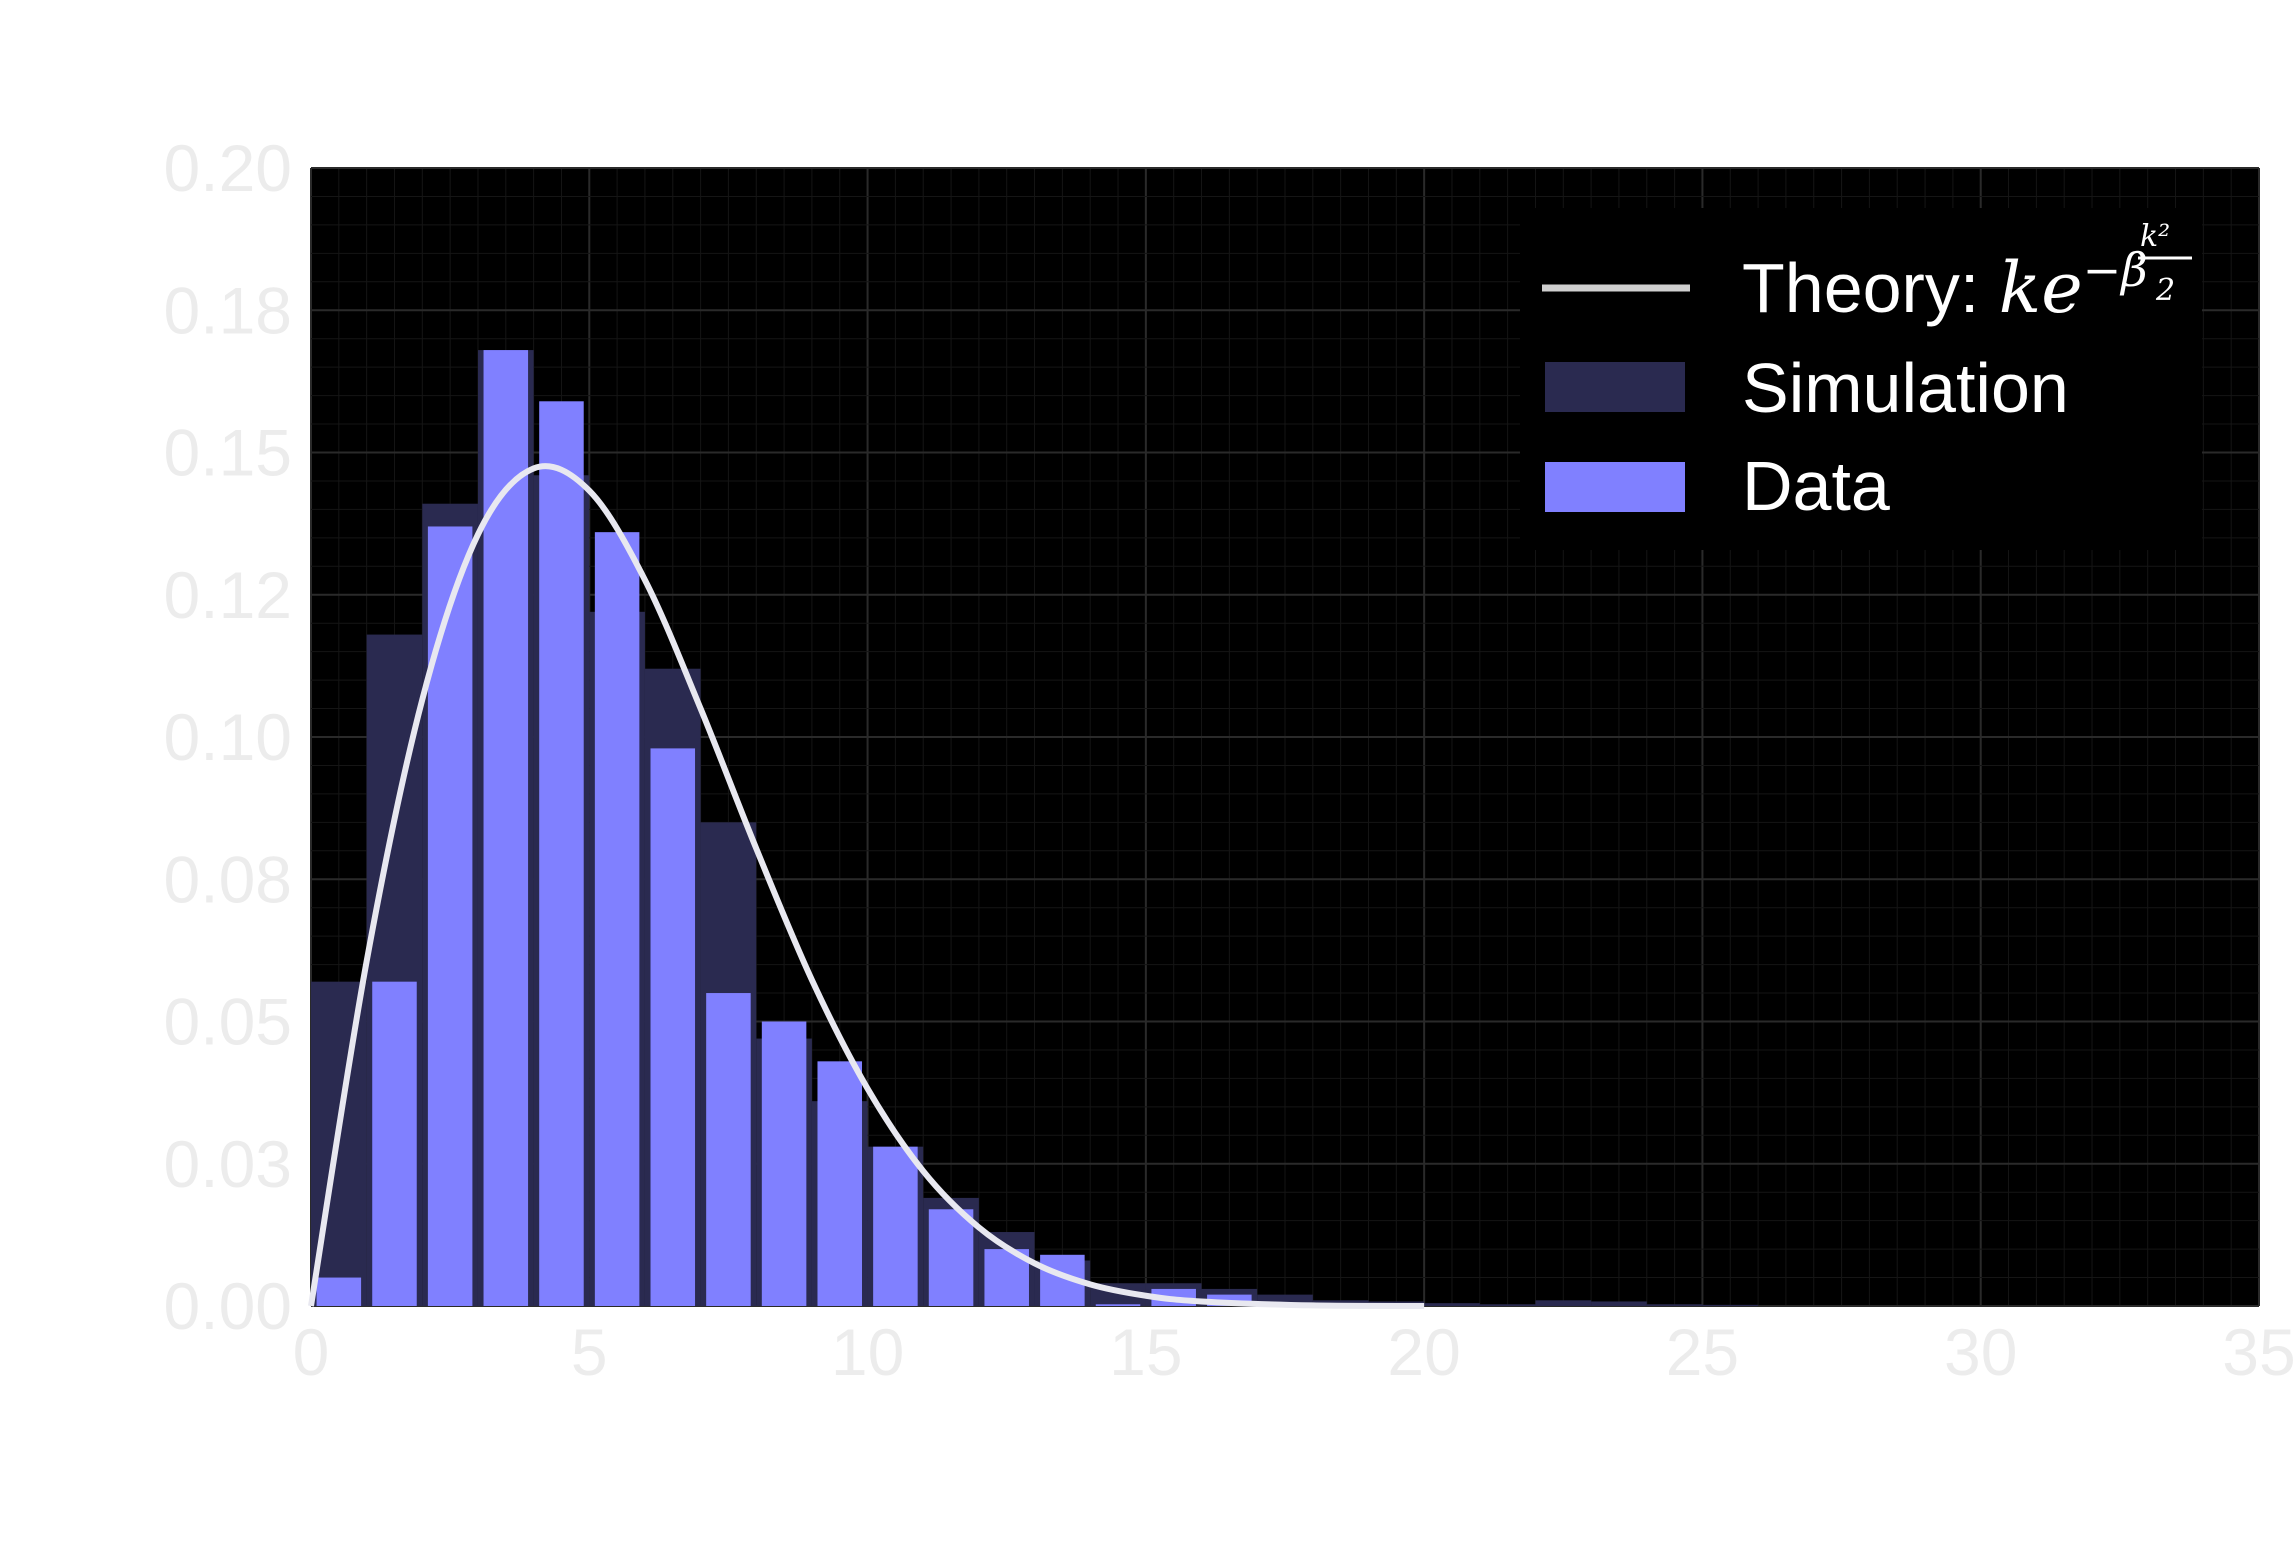 Image resolution: width=2296 pixels, height=1546 pixels. Describe the element at coordinates (1615, 387) in the screenshot. I see `legend-simulation-swatch` at that location.